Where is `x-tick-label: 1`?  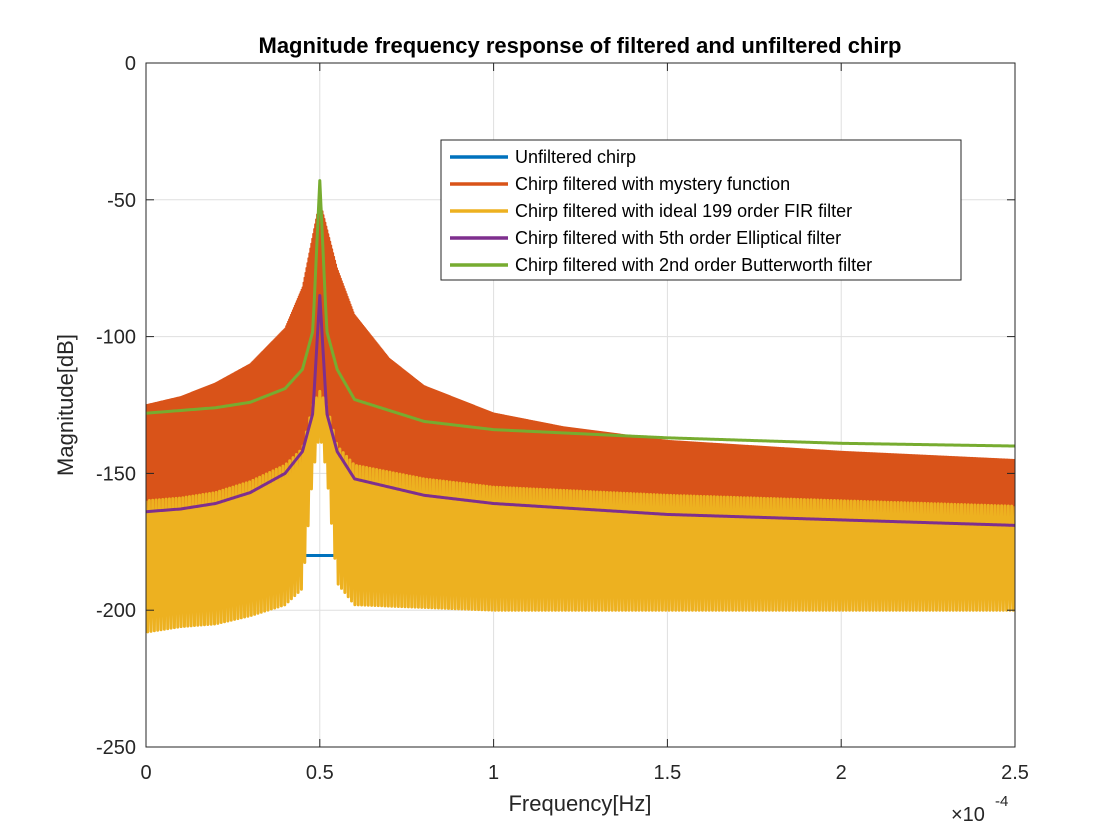 x-tick-label: 1 is located at coordinates (493, 773).